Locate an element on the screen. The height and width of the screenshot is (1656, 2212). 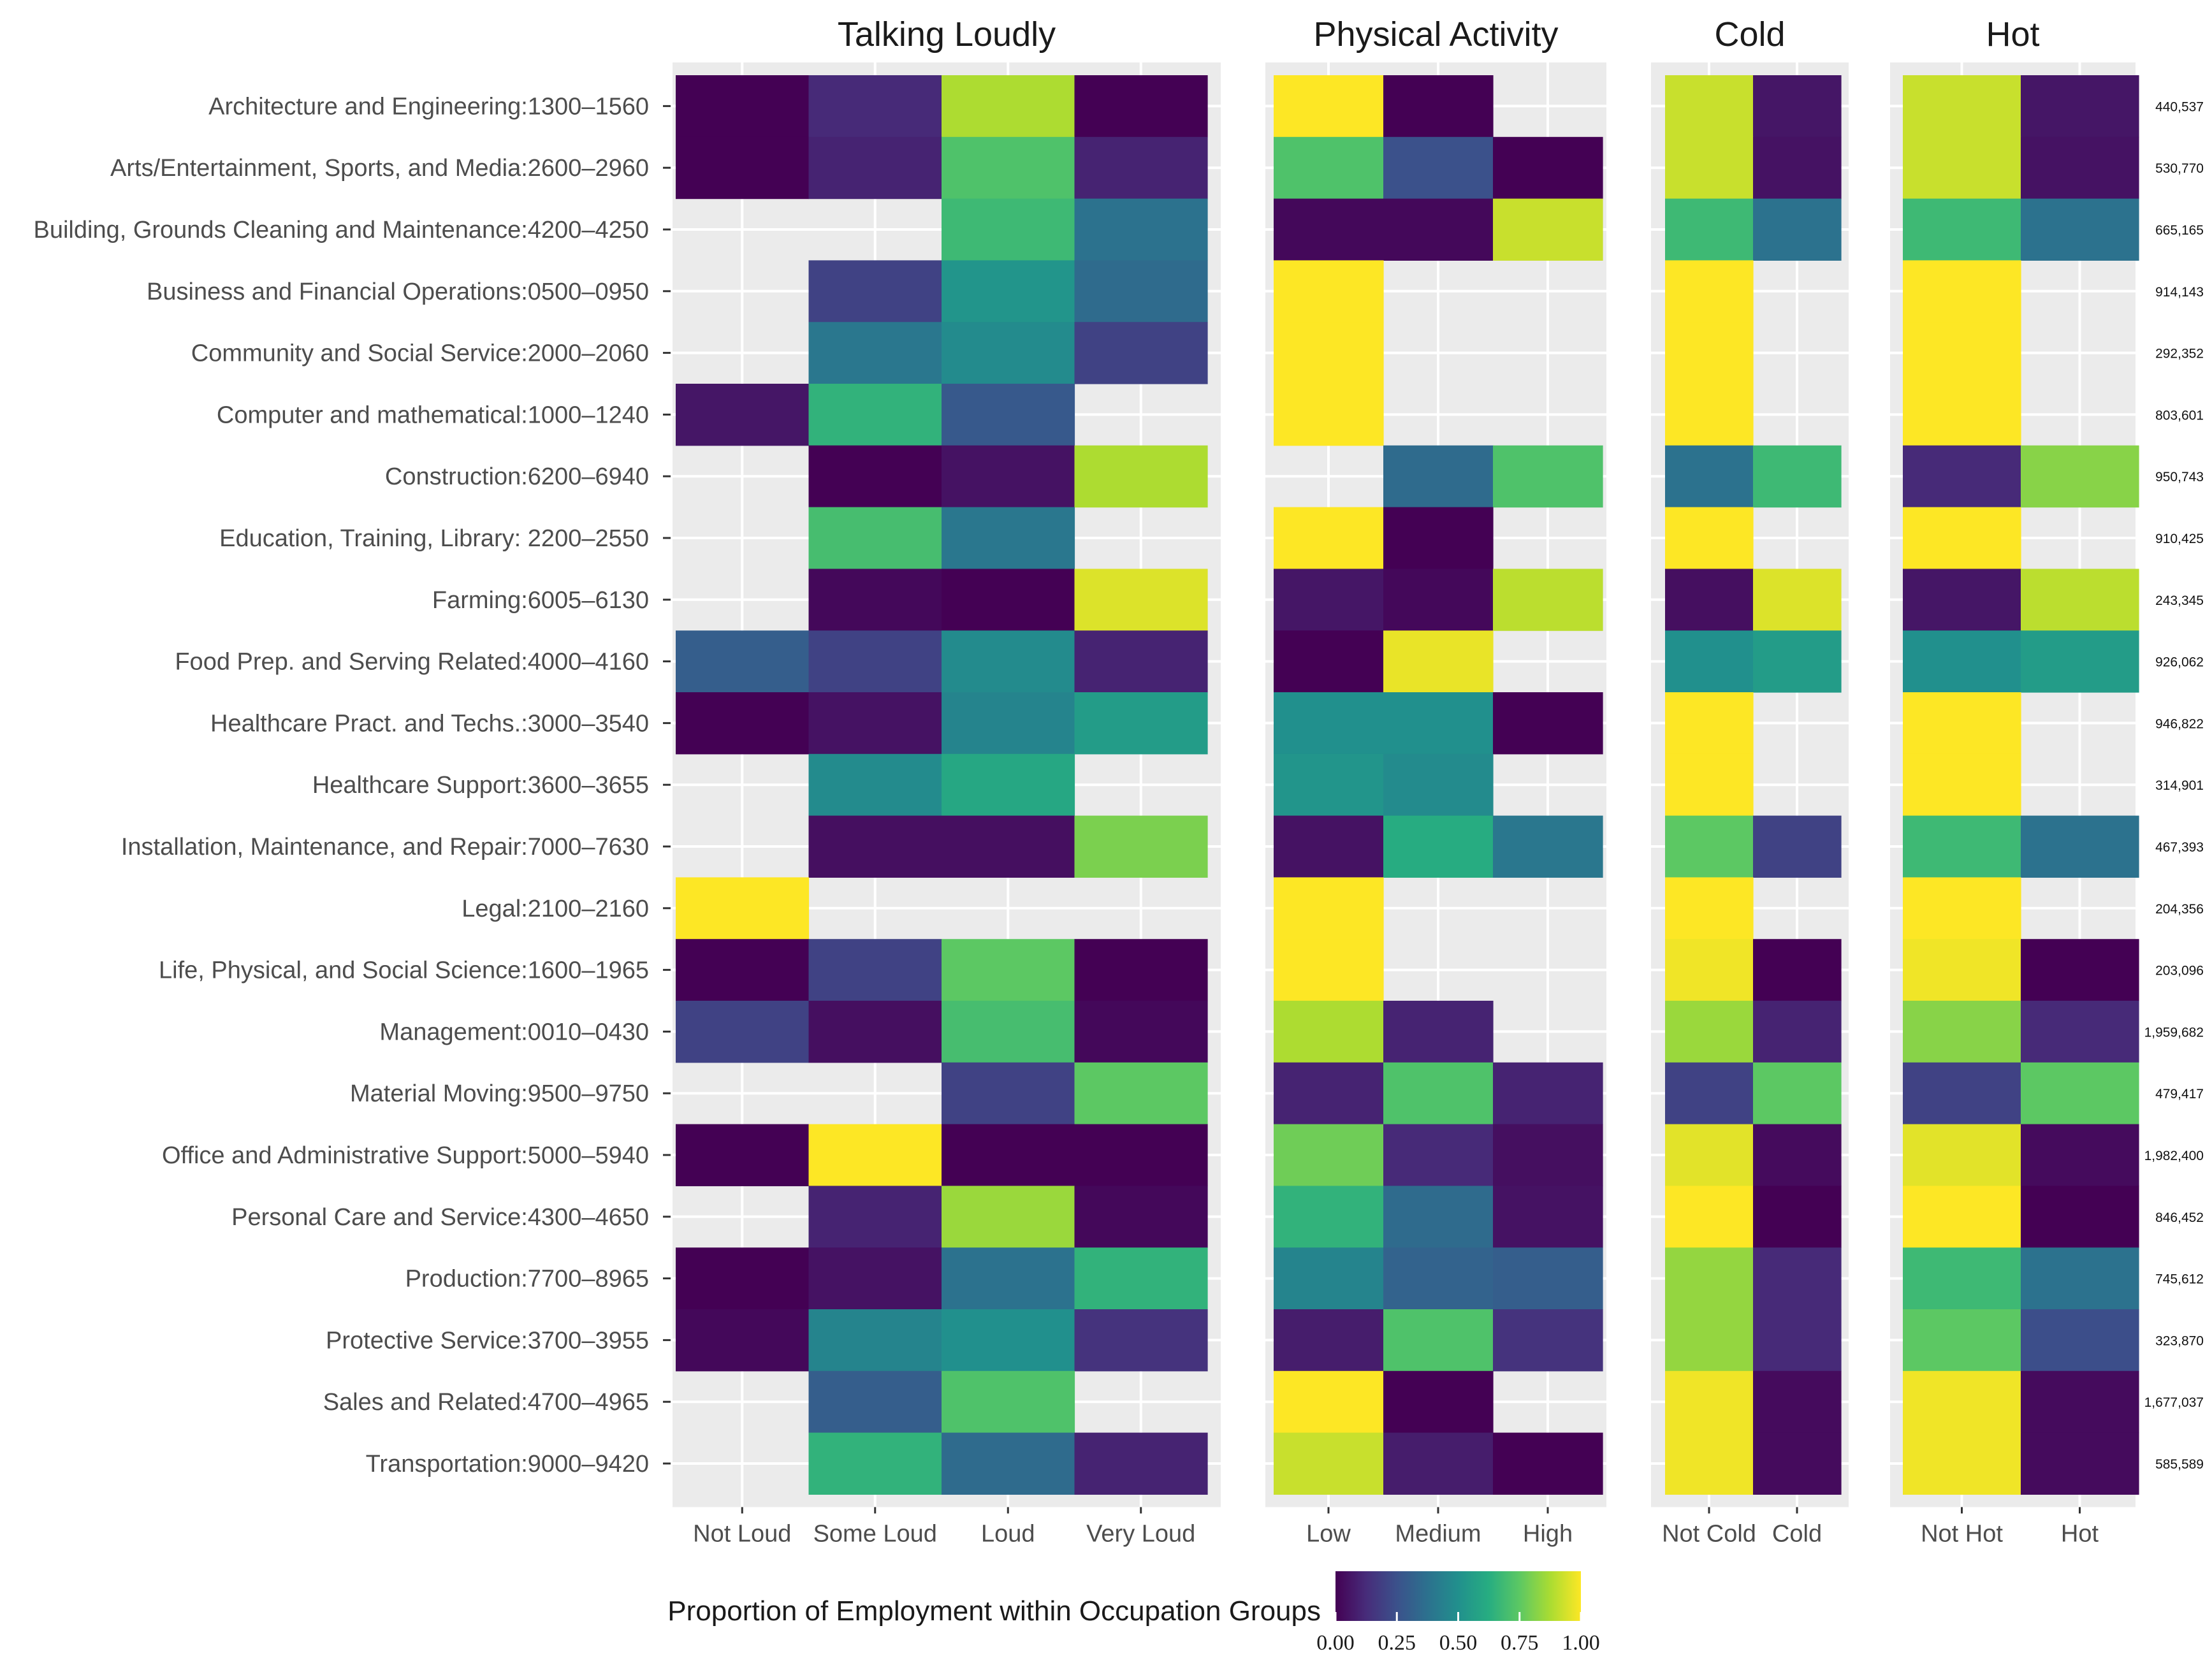
count-label: 926,062 is located at coordinates (2179, 662).